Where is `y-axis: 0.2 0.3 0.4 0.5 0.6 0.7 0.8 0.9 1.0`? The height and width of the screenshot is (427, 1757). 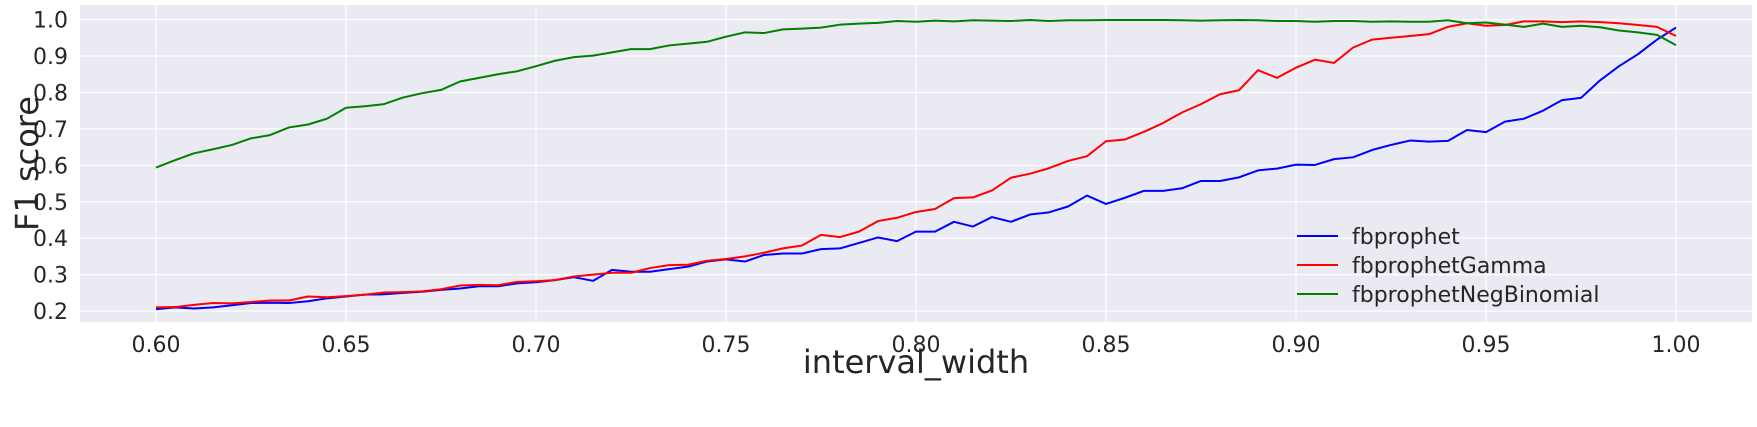
y-axis: 0.2 0.3 0.4 0.5 0.6 0.7 0.8 0.9 1.0 is located at coordinates (50, 167).